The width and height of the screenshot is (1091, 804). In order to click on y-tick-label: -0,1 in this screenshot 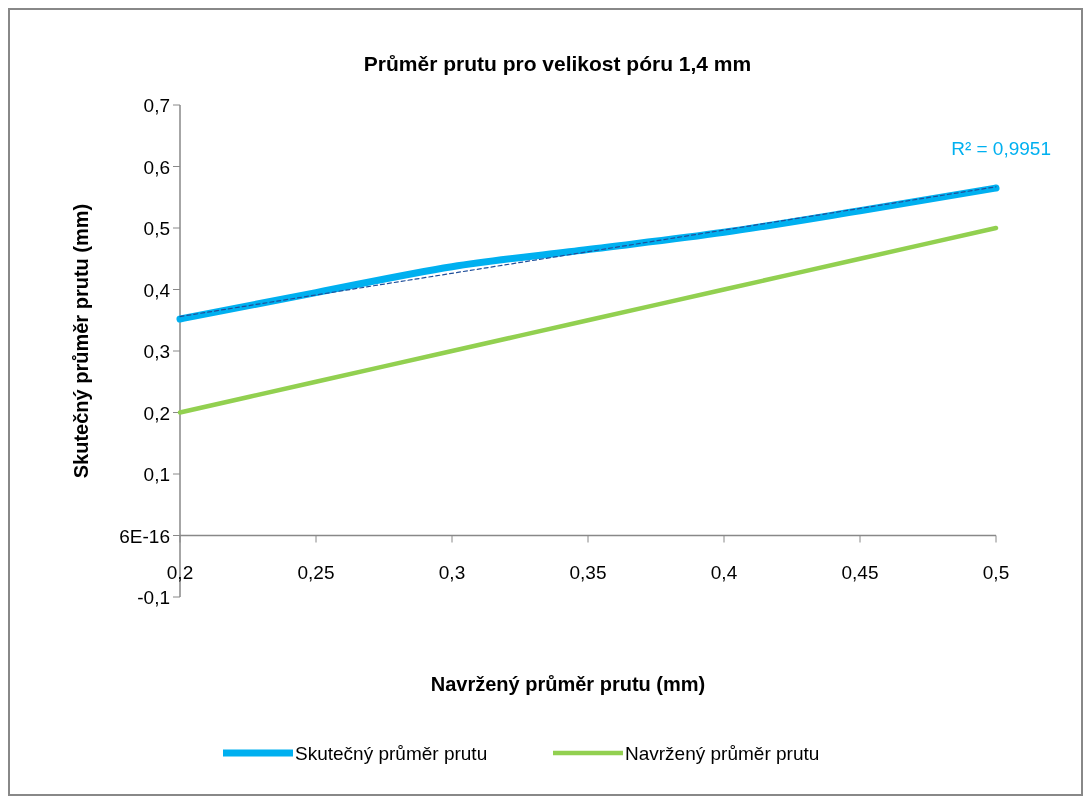, I will do `click(153, 597)`.